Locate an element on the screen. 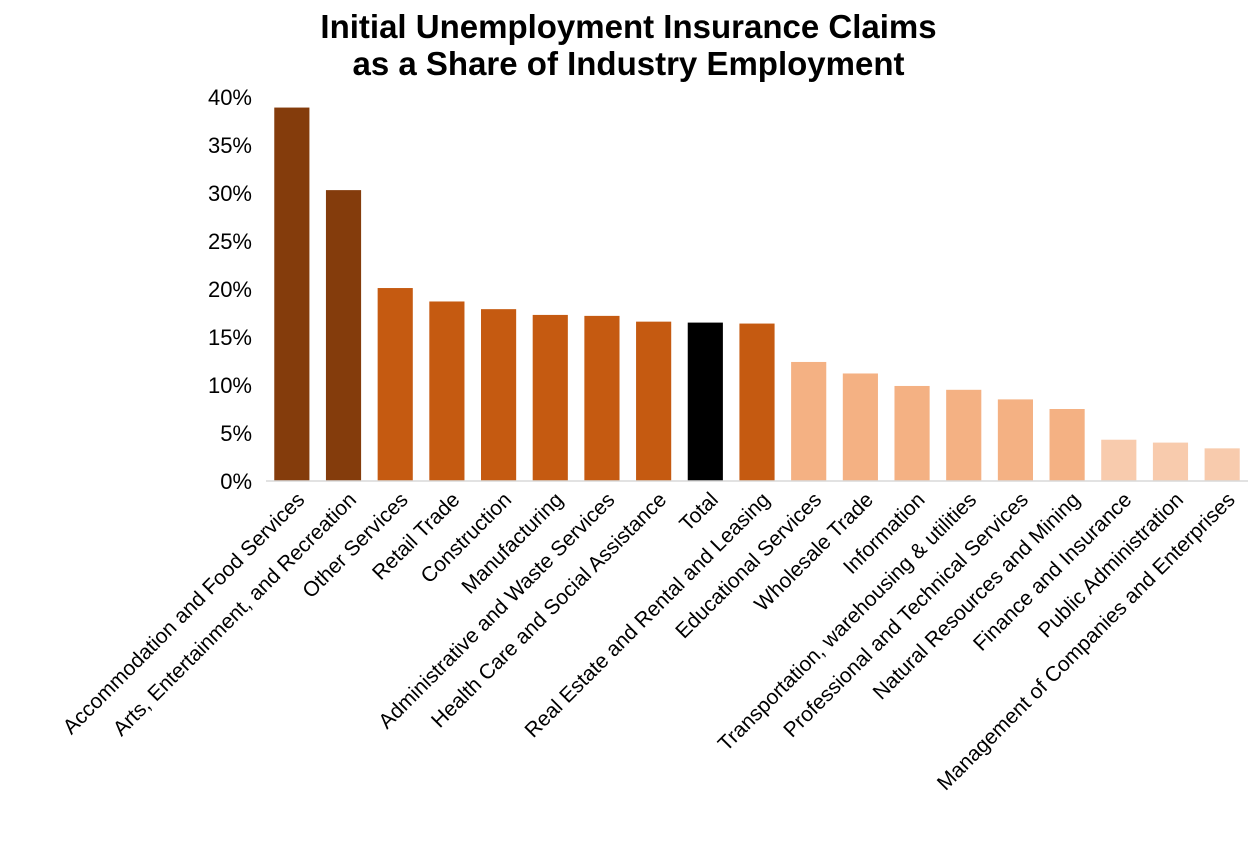 This screenshot has height=862, width=1257. y-tick-label: 20% is located at coordinates (230, 289).